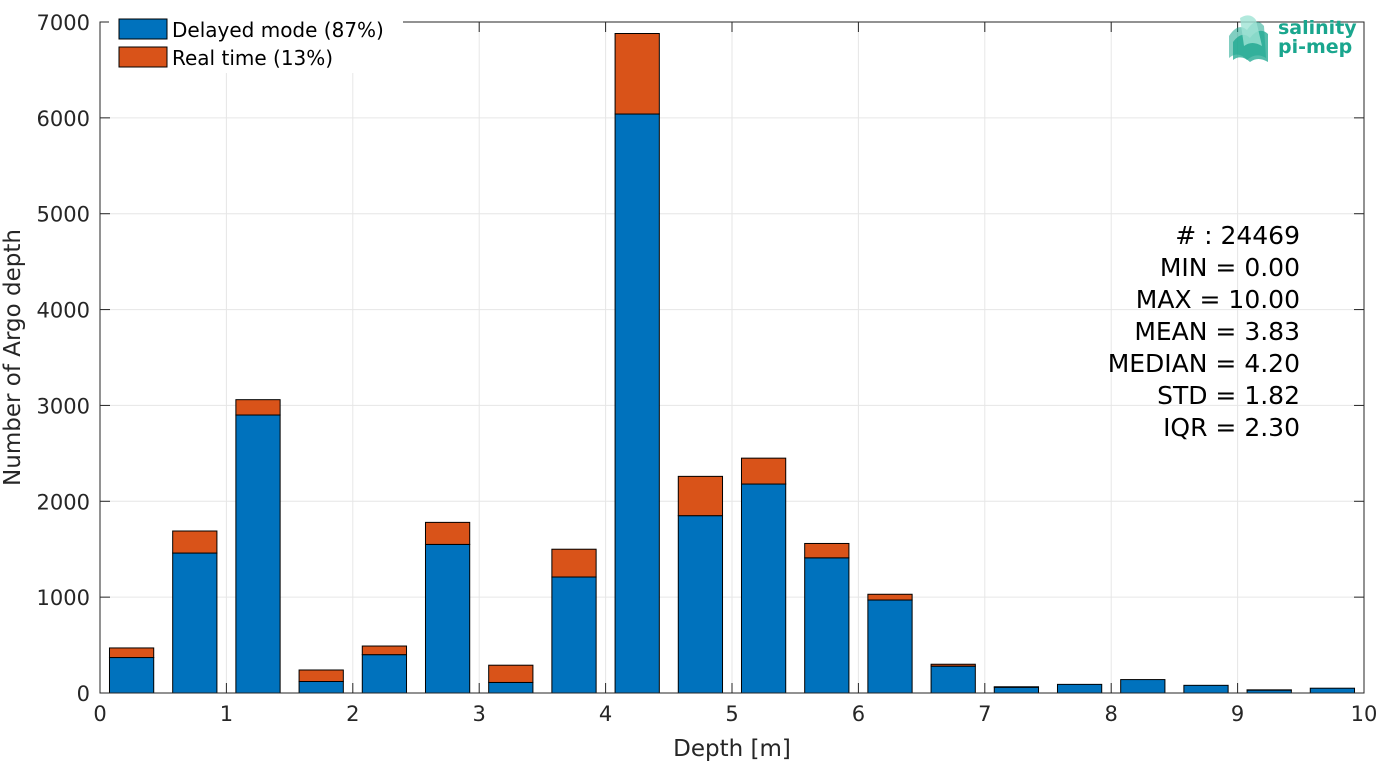  What do you see at coordinates (252, 58) in the screenshot?
I see `legend-label-realtime: Real time (13%)` at bounding box center [252, 58].